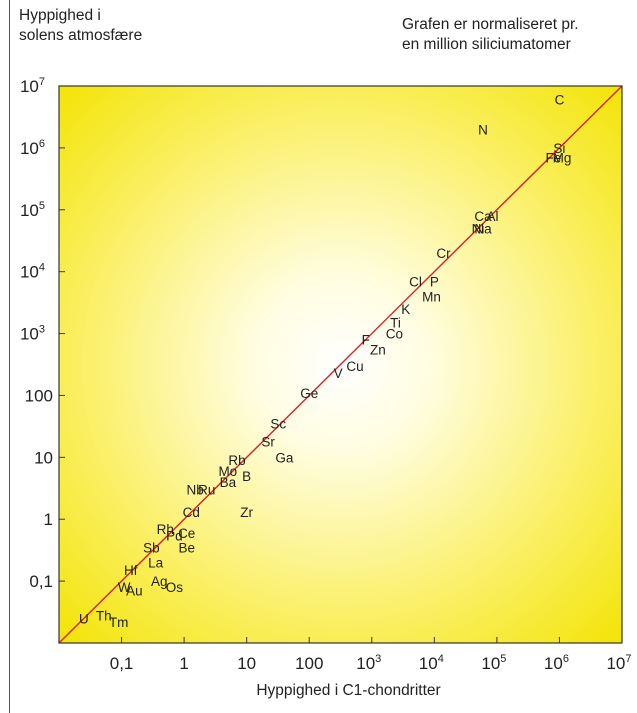 The image size is (637, 713). I want to click on x-tick-label: 1, so click(183, 663).